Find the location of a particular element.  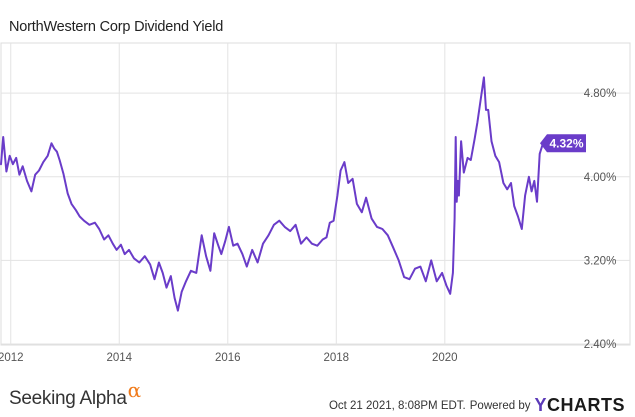

ycharts-logo: YCHARTS is located at coordinates (579, 405).